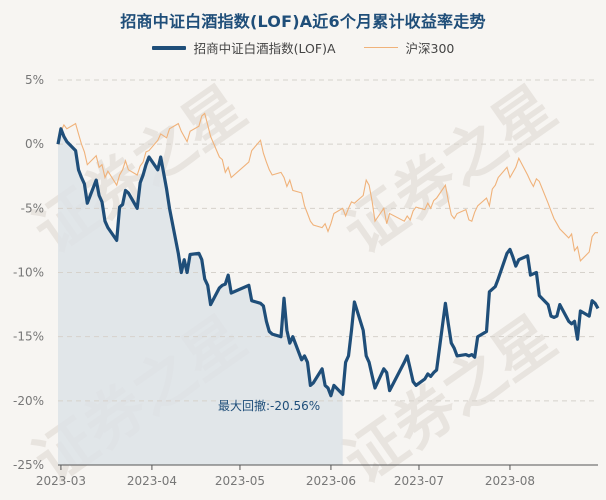 This screenshot has width=606, height=500. What do you see at coordinates (380, 47) in the screenshot?
I see `legend-swatch-hs300` at bounding box center [380, 47].